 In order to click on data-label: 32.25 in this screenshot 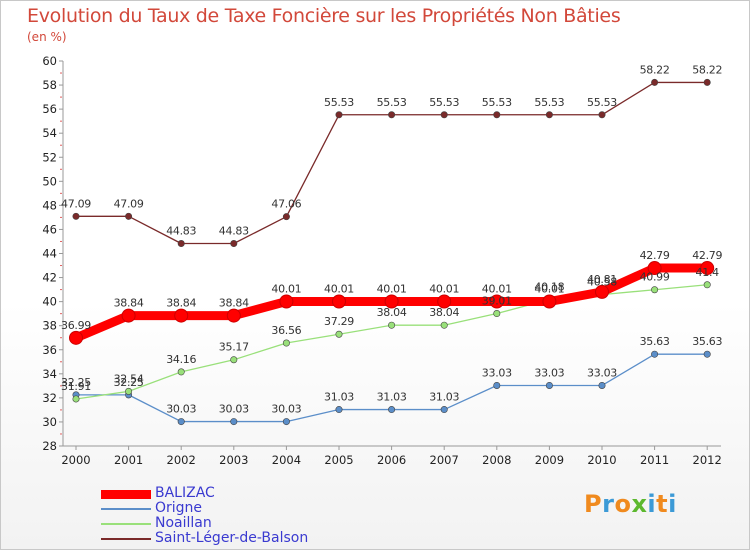, I will do `click(129, 382)`.